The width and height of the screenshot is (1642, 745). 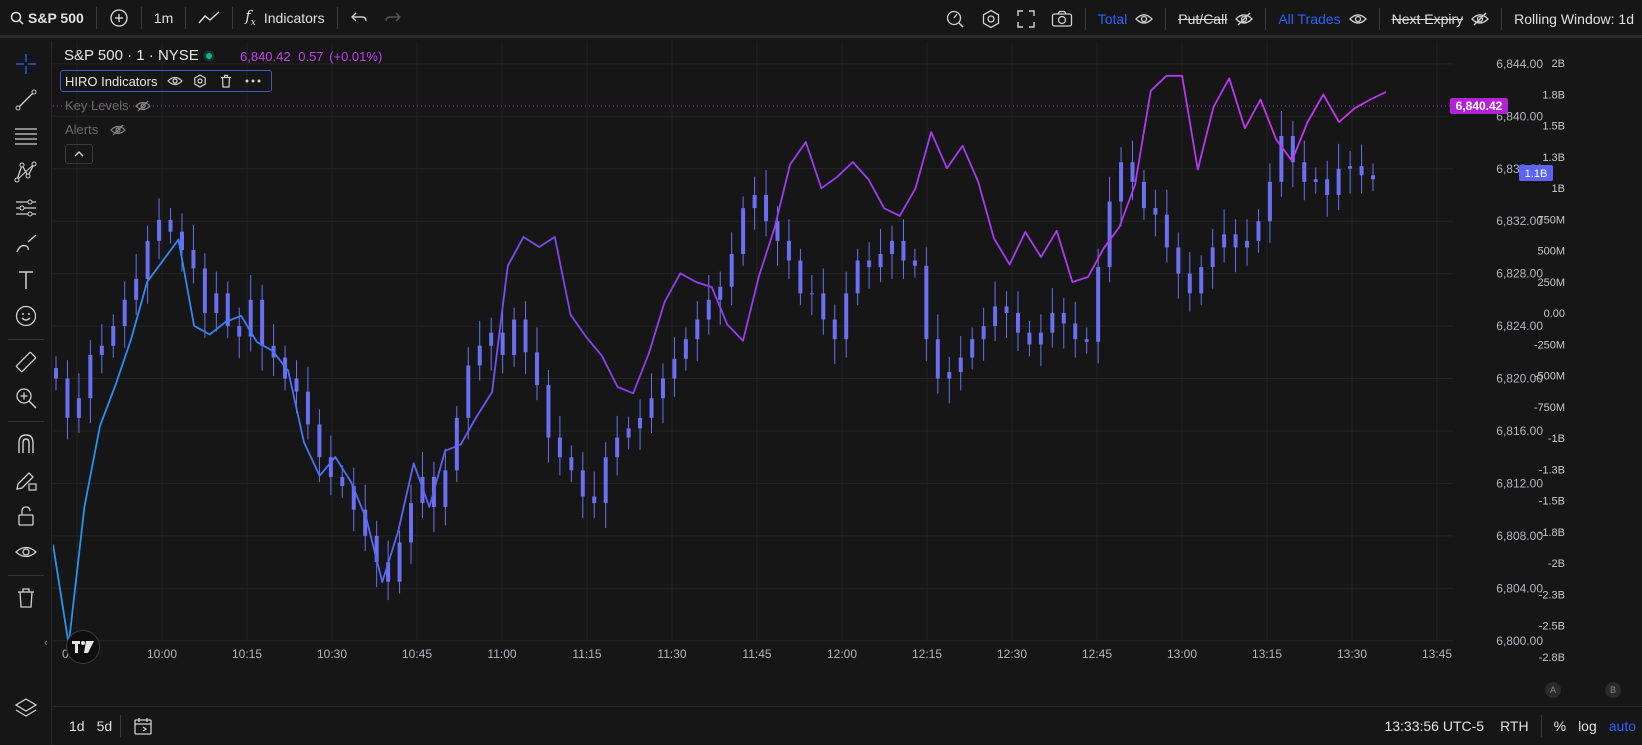 I want to click on indicators-button: fx Indicators, so click(x=284, y=17).